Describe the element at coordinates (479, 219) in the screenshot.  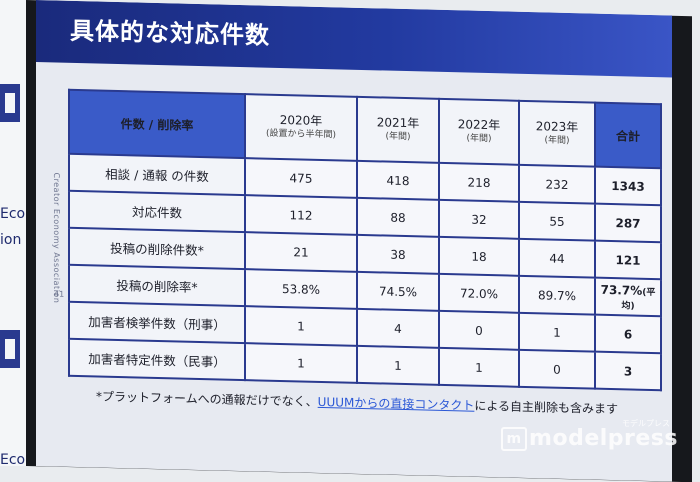
I see `table-cell: 32` at that location.